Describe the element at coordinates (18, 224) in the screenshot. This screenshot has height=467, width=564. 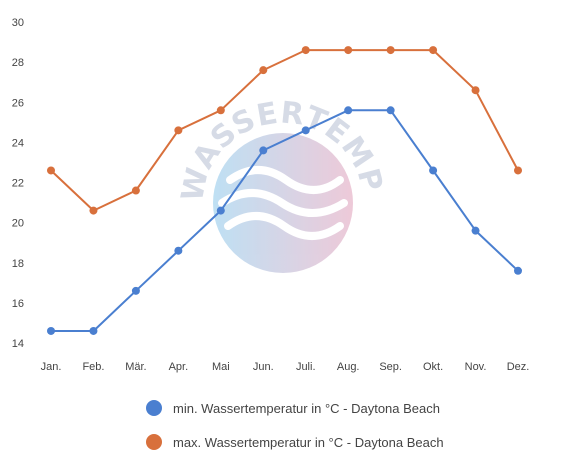
I see `y-tick-label: 20` at that location.